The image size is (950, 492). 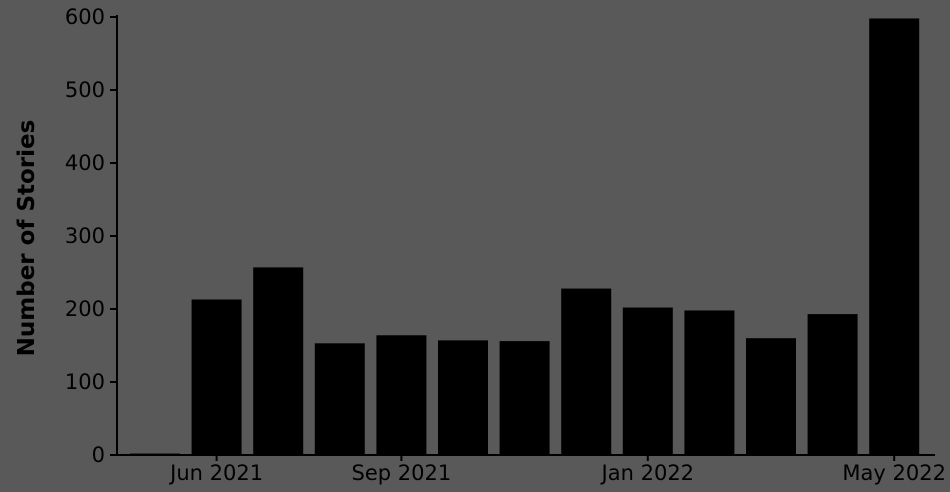 I want to click on y-tick-label: 400, so click(x=85, y=163).